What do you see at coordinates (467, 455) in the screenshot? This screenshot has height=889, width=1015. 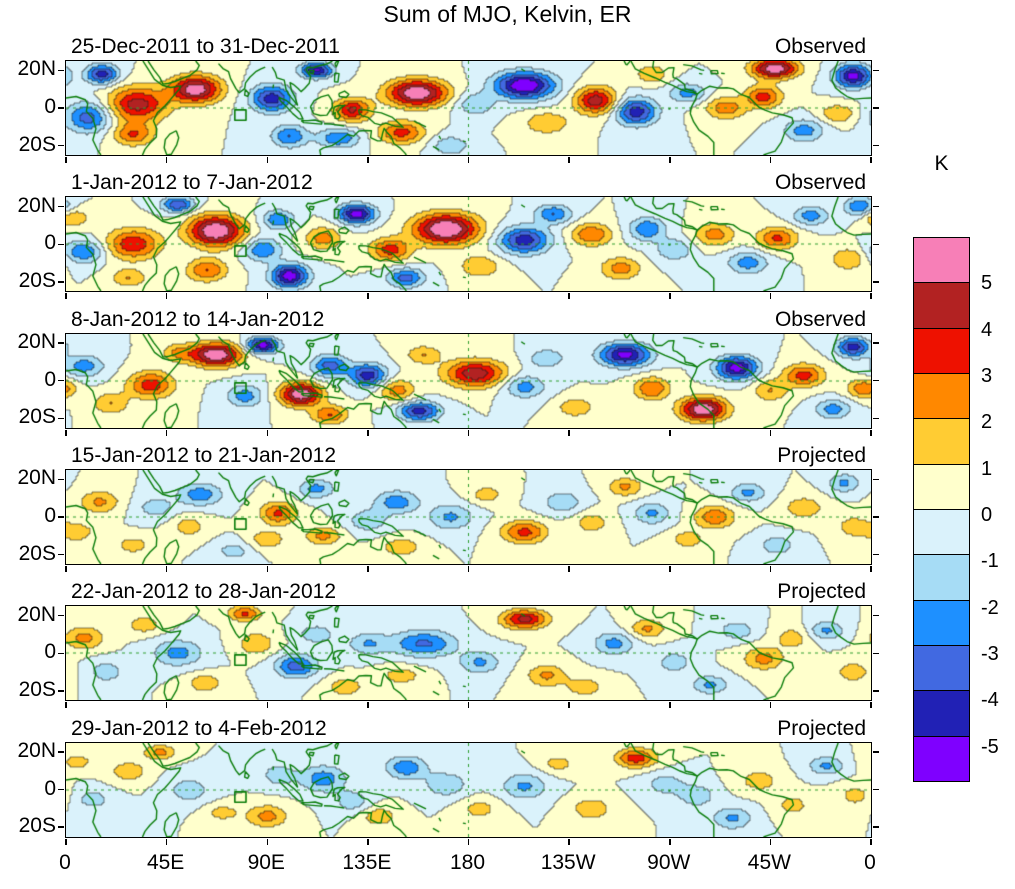 I see `panel-header: 15-Jan-2012 to 21-Jan-2012 Projected` at bounding box center [467, 455].